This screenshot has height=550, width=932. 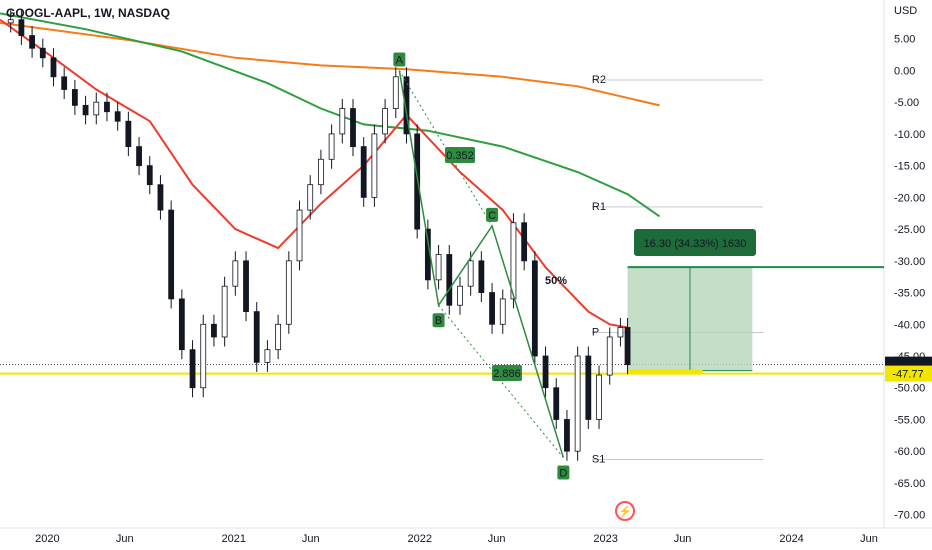 I want to click on y-tick-label: -35.00, so click(x=909, y=294).